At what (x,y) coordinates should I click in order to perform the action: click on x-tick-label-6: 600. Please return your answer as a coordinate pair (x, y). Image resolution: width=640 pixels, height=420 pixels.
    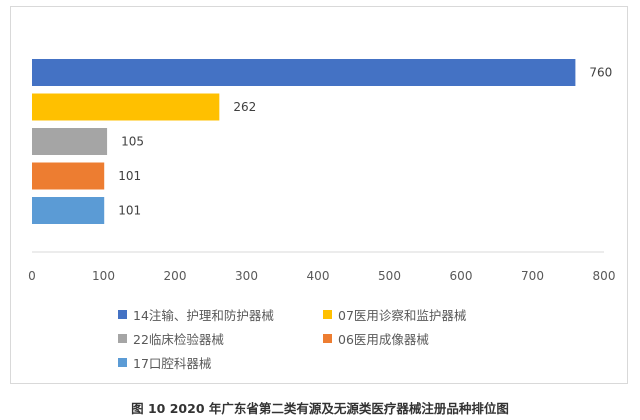
    Looking at the image, I should click on (461, 276).